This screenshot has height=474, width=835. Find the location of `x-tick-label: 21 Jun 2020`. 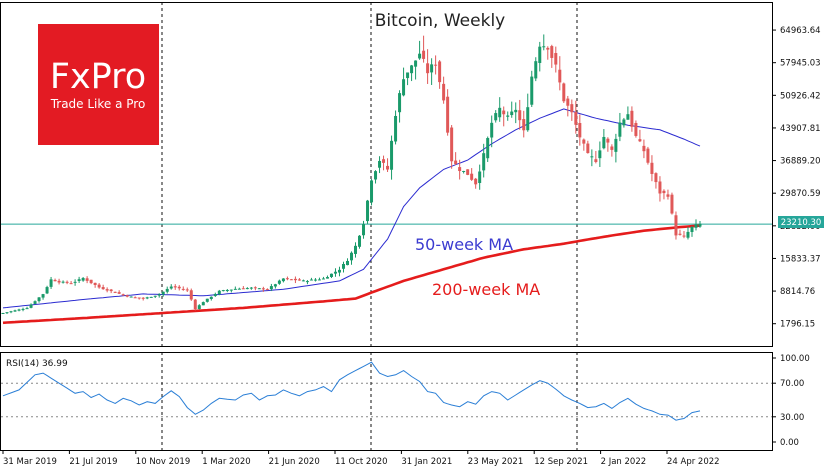

x-tick-label: 21 Jun 2020 is located at coordinates (294, 462).